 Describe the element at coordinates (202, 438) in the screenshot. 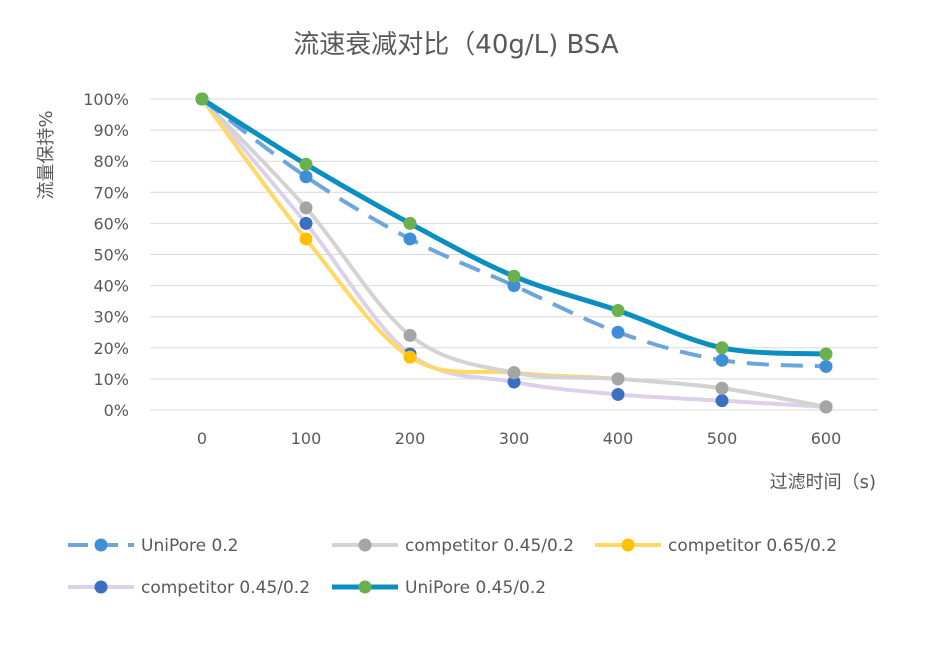

I see `x-tick-label: 0` at that location.